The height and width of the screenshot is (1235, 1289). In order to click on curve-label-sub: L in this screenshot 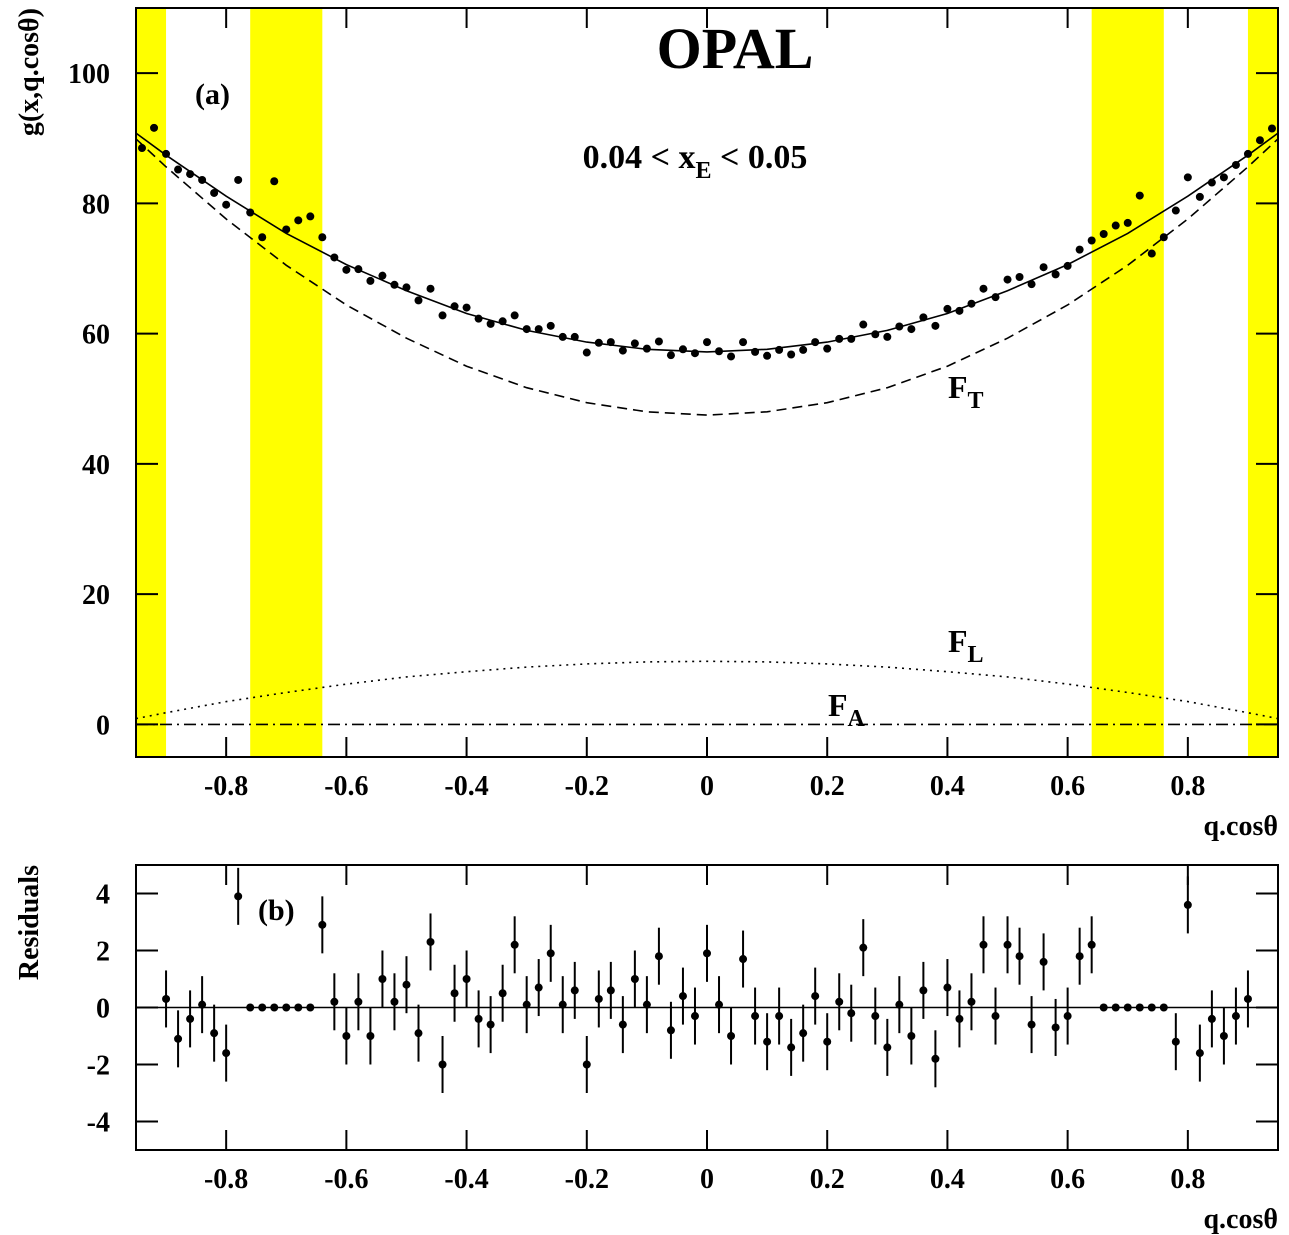, I will do `click(976, 655)`.